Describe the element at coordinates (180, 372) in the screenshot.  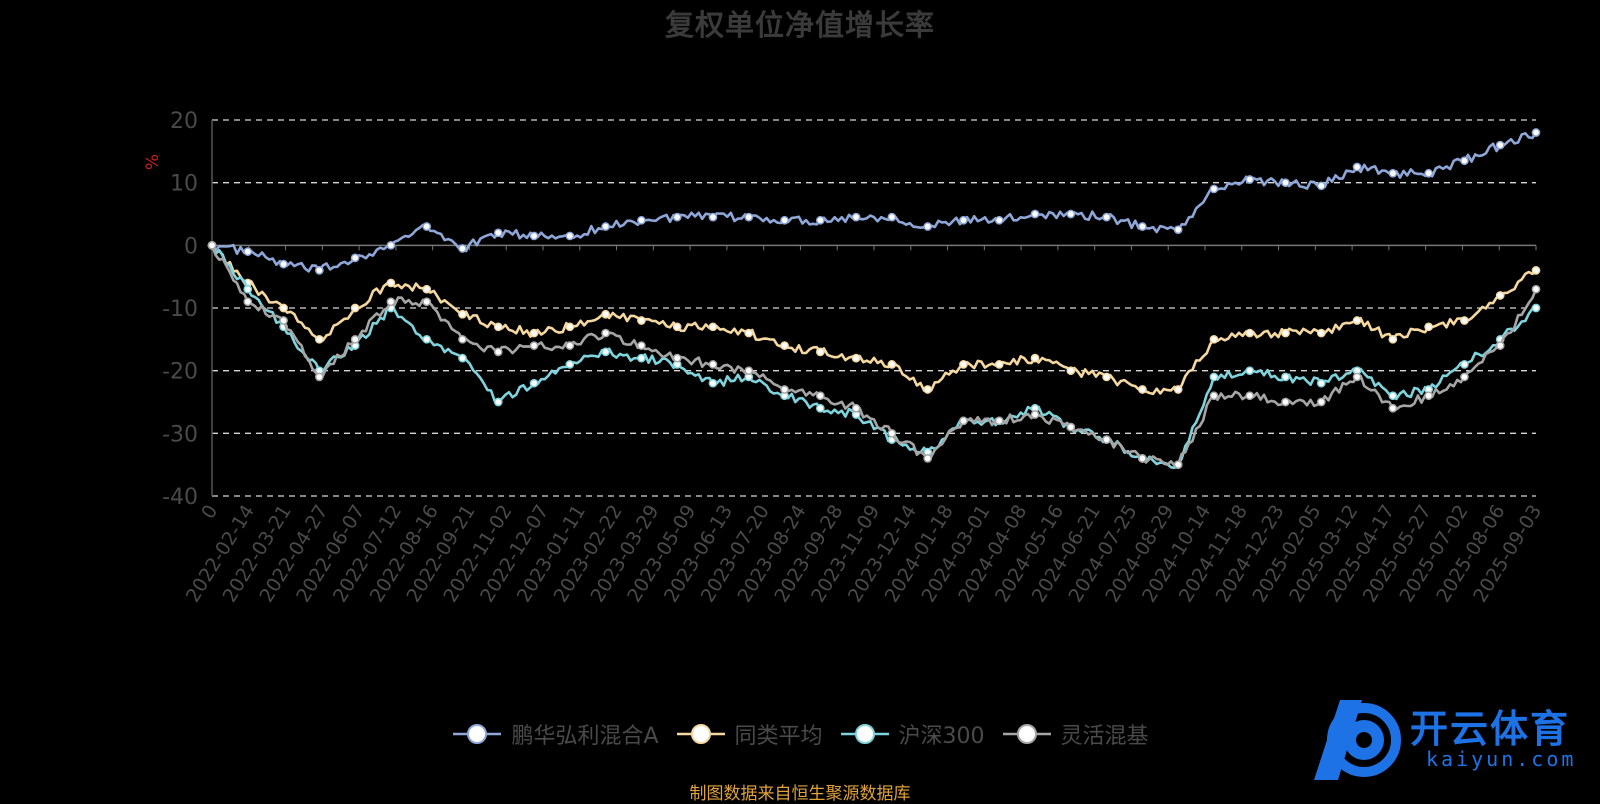
I see `y-tick-label: -20` at that location.